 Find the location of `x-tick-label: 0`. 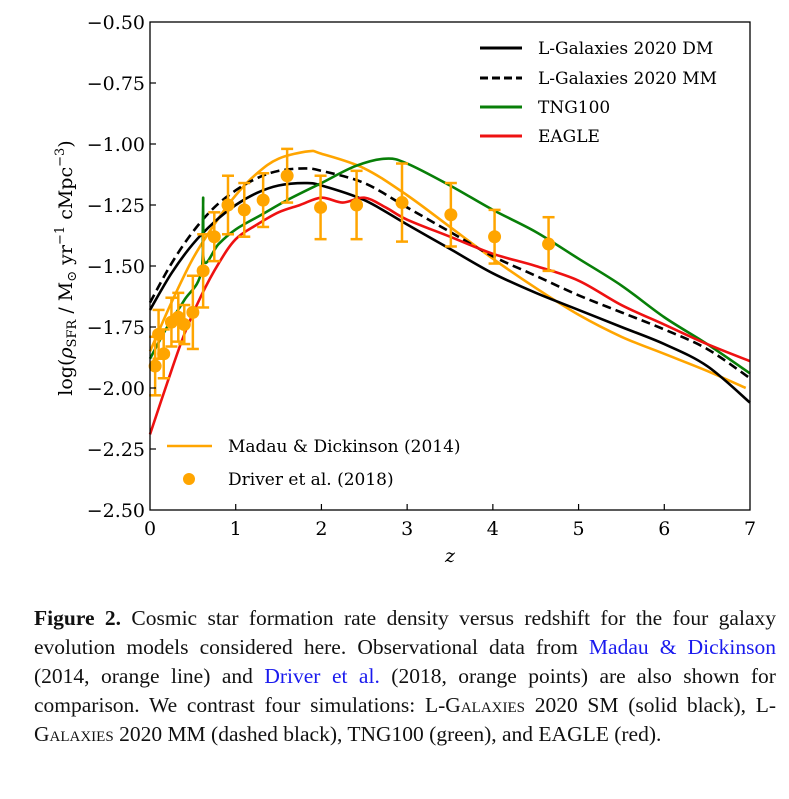

x-tick-label: 0 is located at coordinates (150, 529).